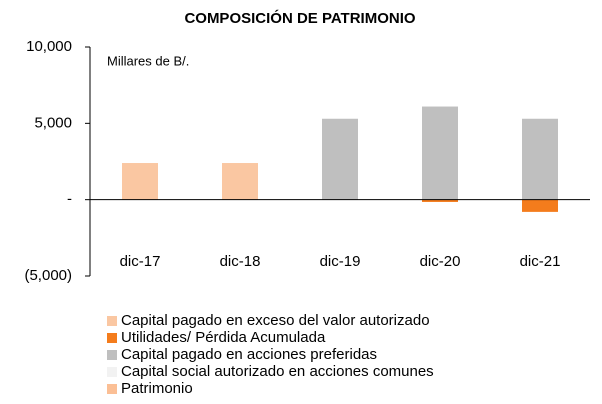 The height and width of the screenshot is (404, 602). Describe the element at coordinates (69, 199) in the screenshot. I see `y-tick-label: -` at that location.